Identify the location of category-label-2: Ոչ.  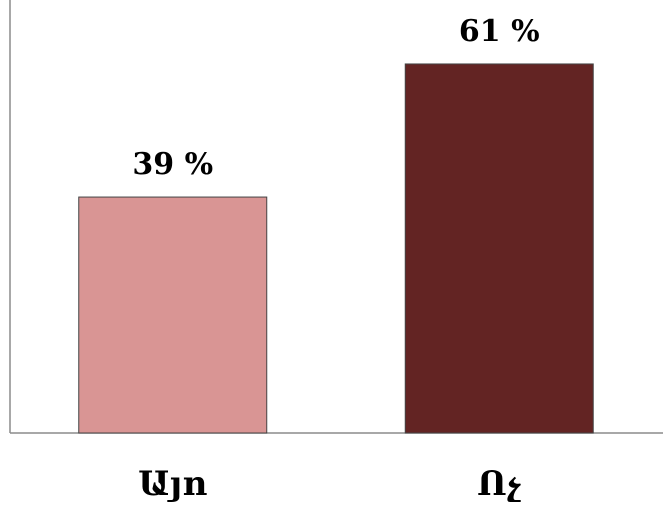
(499, 484).